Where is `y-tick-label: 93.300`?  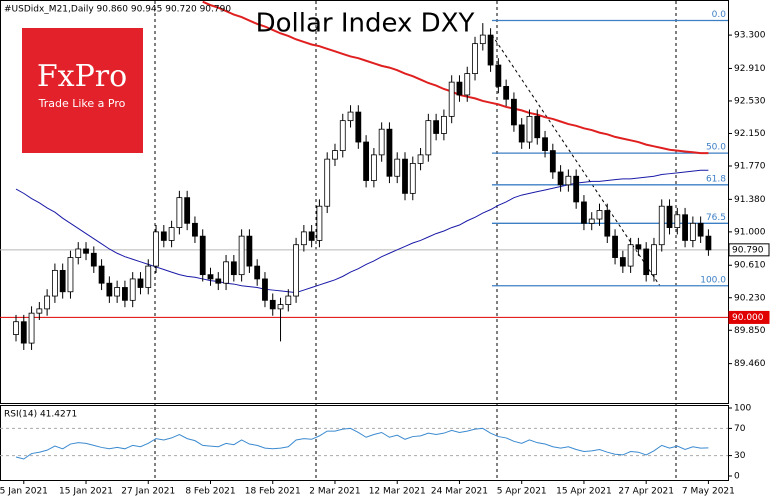 y-tick-label: 93.300 is located at coordinates (750, 36).